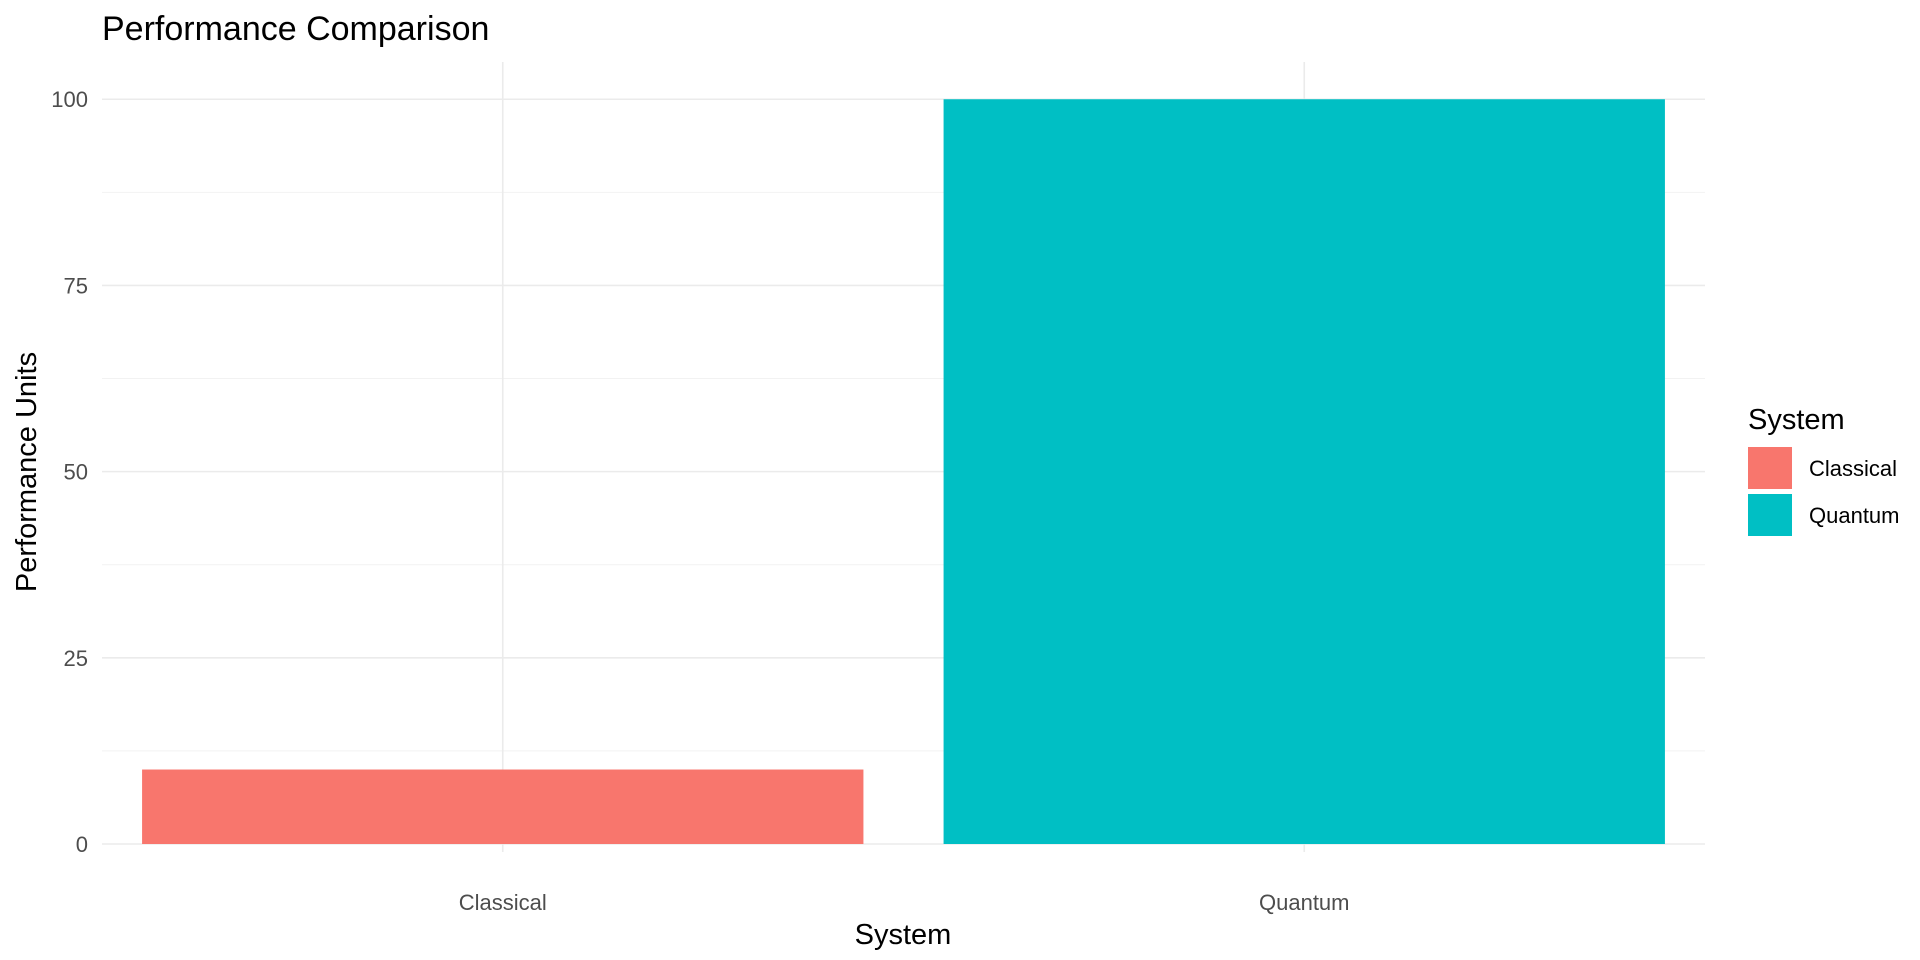  I want to click on y-axis-tick-labels: 0 25 50 75 100, so click(69, 472).